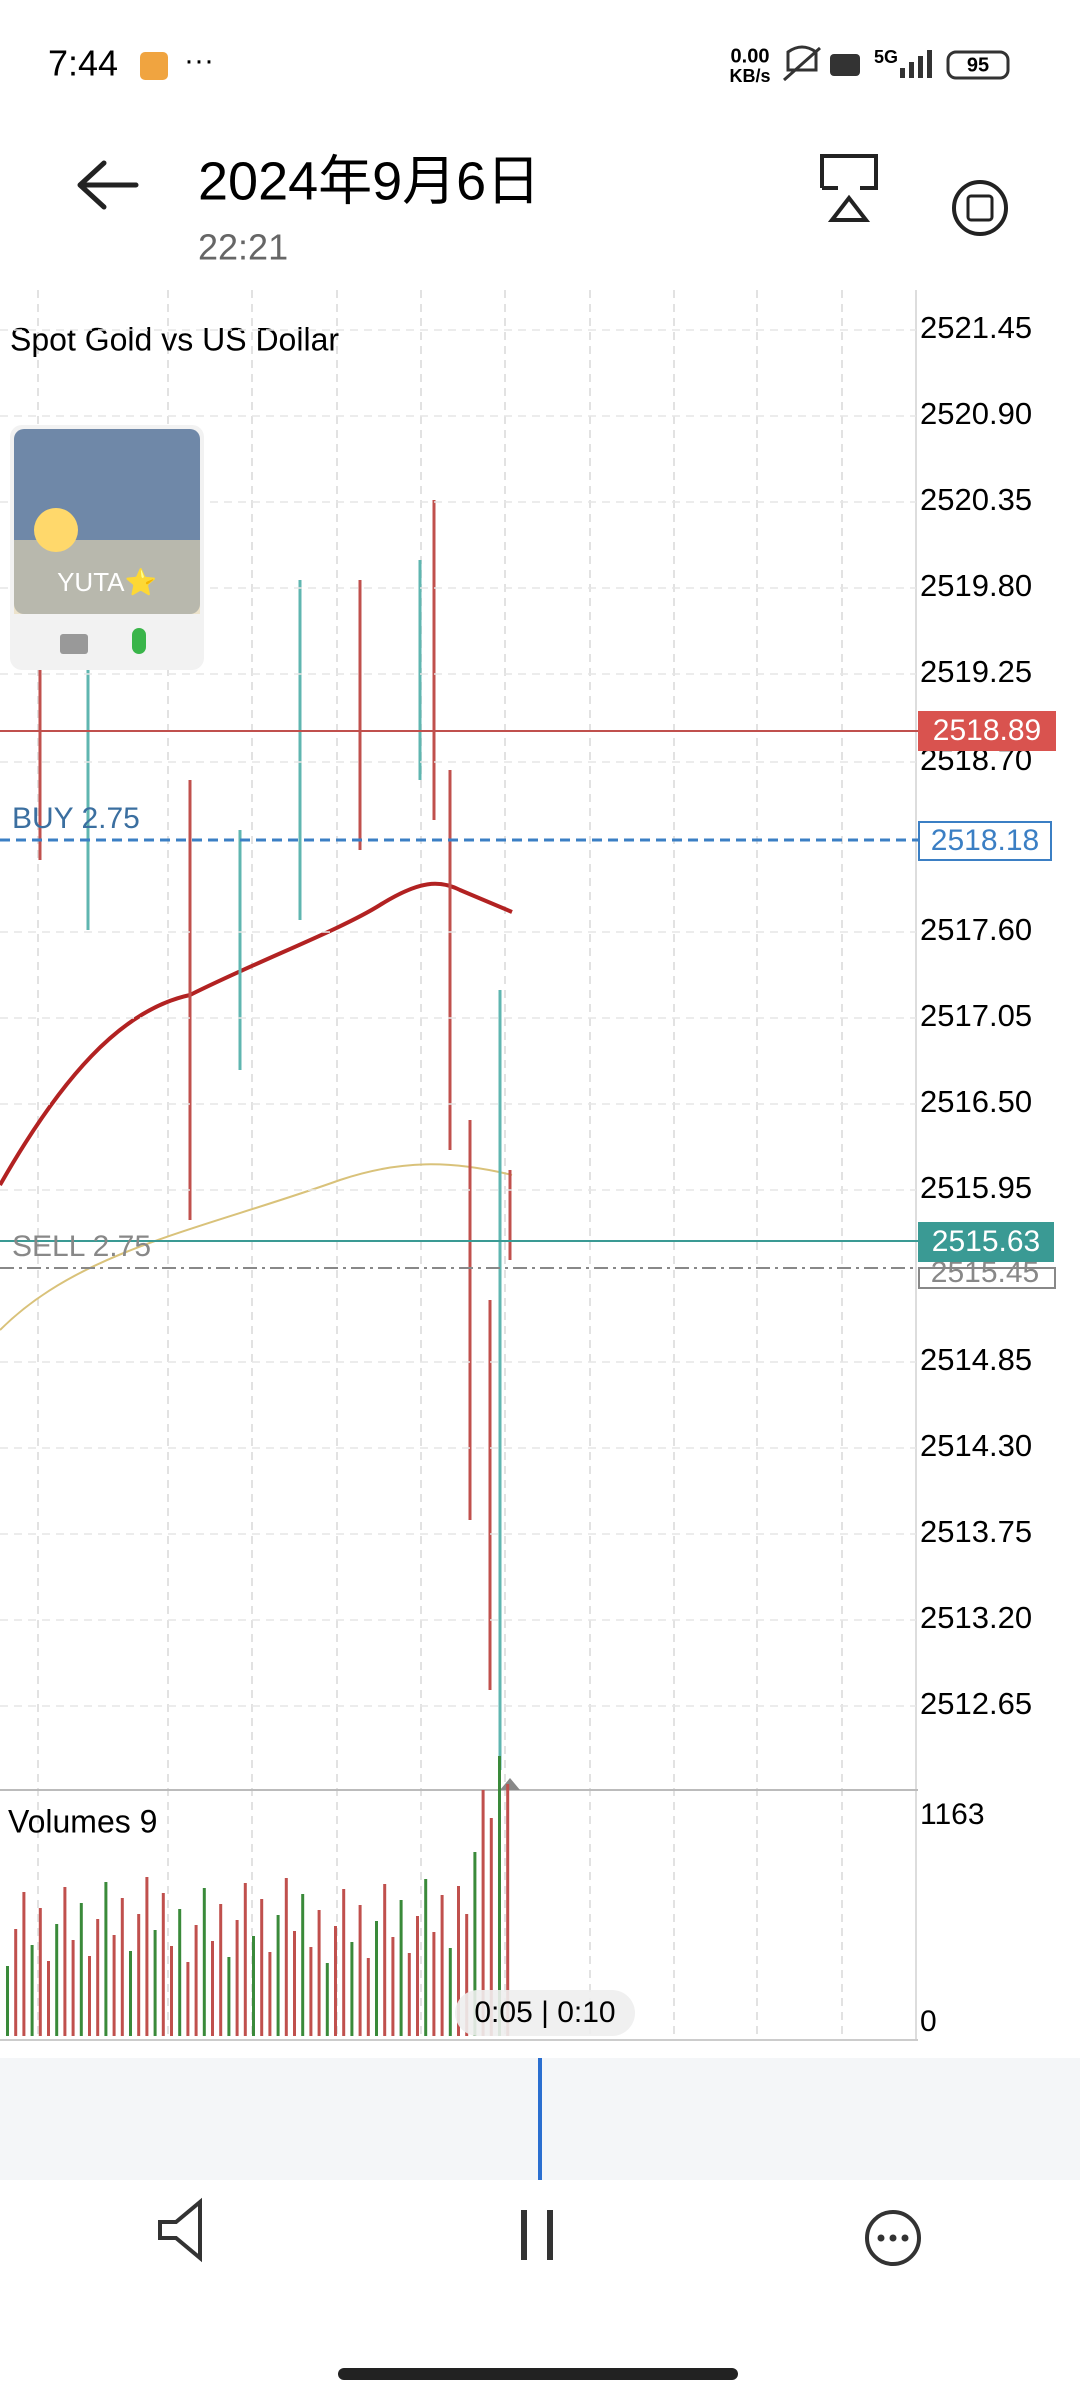 This screenshot has height=2400, width=1080. What do you see at coordinates (952, 1814) in the screenshot?
I see `volume-max: 1163` at bounding box center [952, 1814].